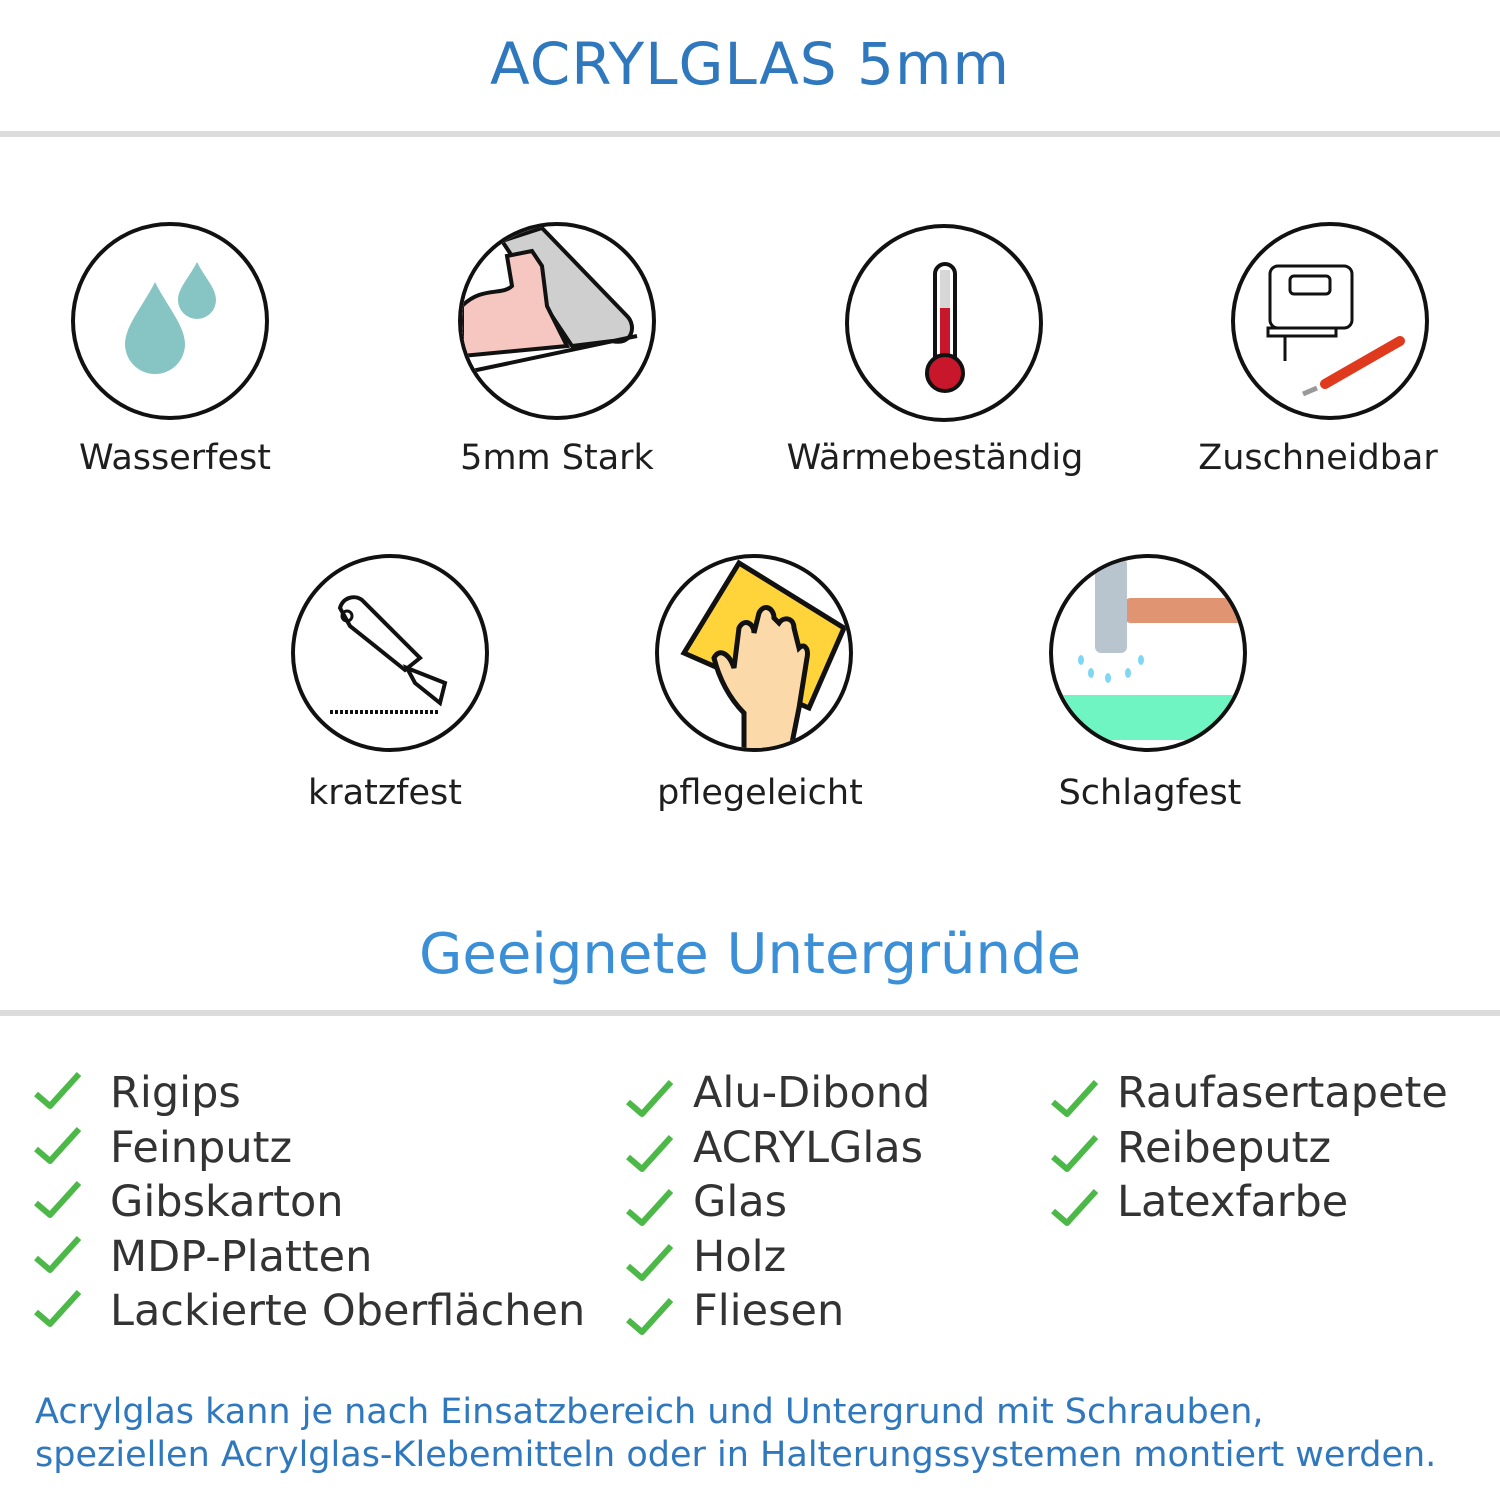 Image resolution: width=1500 pixels, height=1500 pixels. I want to click on surface-item: Gibskarton, so click(227, 1202).